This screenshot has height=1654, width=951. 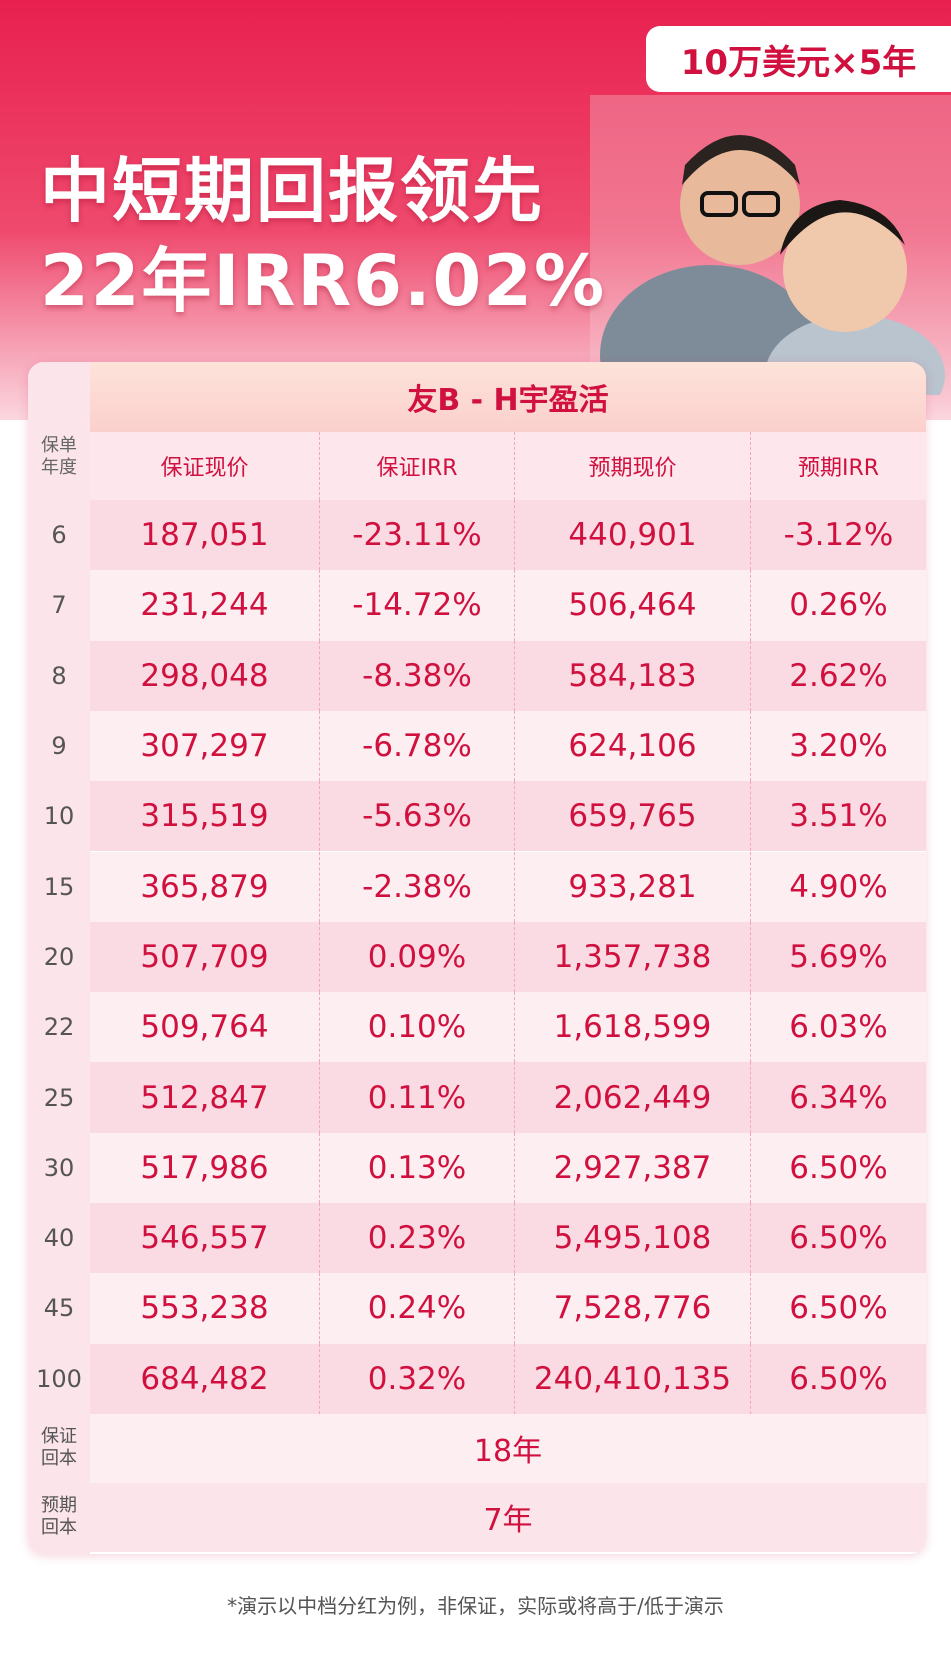 I want to click on value-cell: 624,106, so click(x=633, y=746).